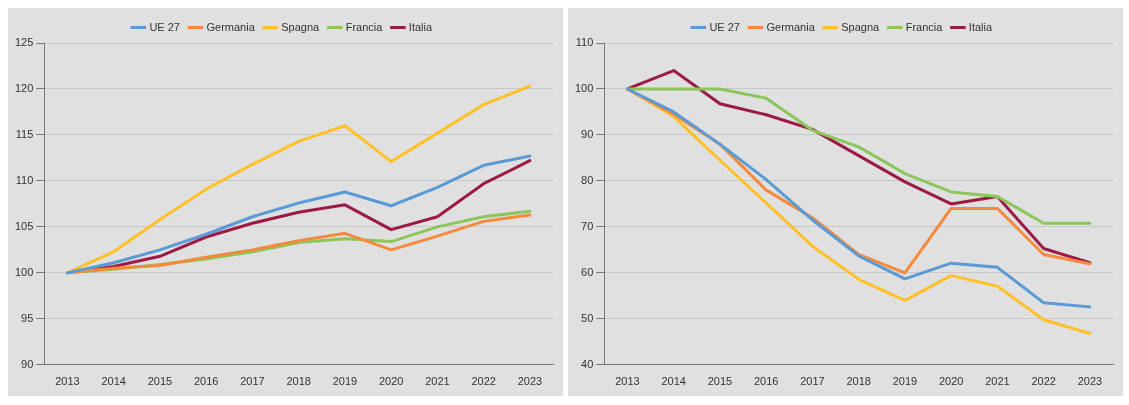 This screenshot has width=1129, height=405. I want to click on y-tick-label: 115, so click(24, 133).